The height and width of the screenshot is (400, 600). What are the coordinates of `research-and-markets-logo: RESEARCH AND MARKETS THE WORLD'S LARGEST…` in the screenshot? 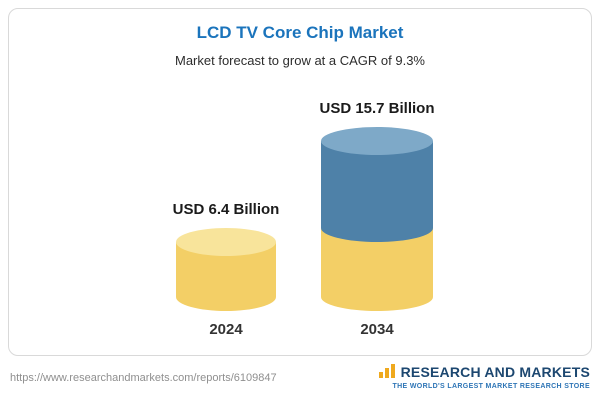 It's located at (484, 377).